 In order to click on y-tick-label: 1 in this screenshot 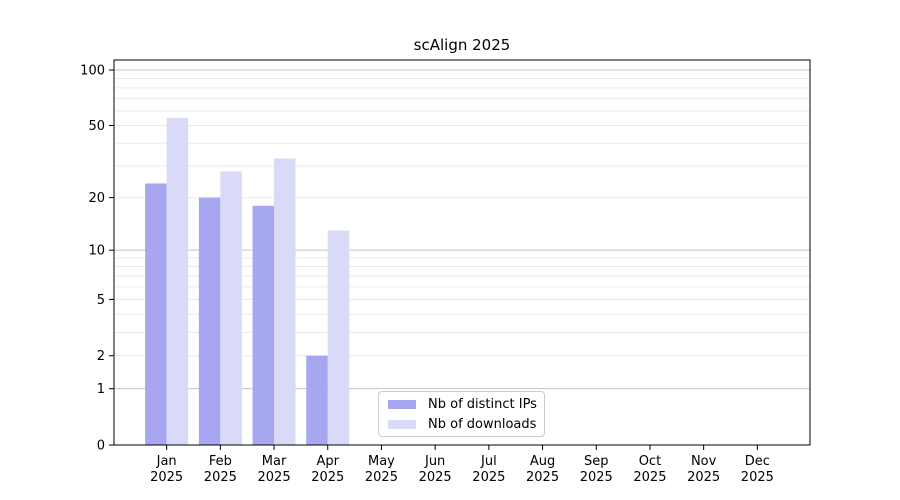, I will do `click(101, 389)`.